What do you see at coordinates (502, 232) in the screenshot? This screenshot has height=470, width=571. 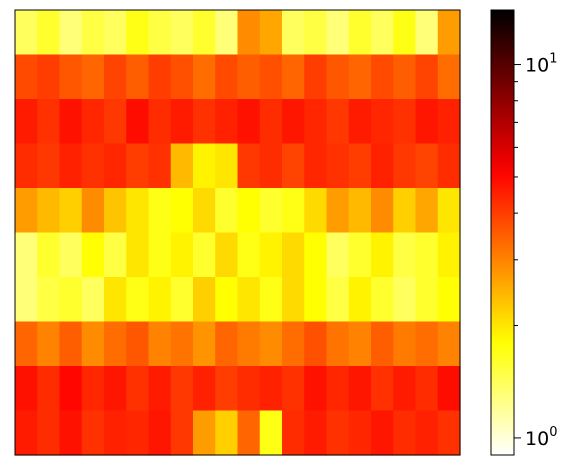 I see `colorbar-frame` at bounding box center [502, 232].